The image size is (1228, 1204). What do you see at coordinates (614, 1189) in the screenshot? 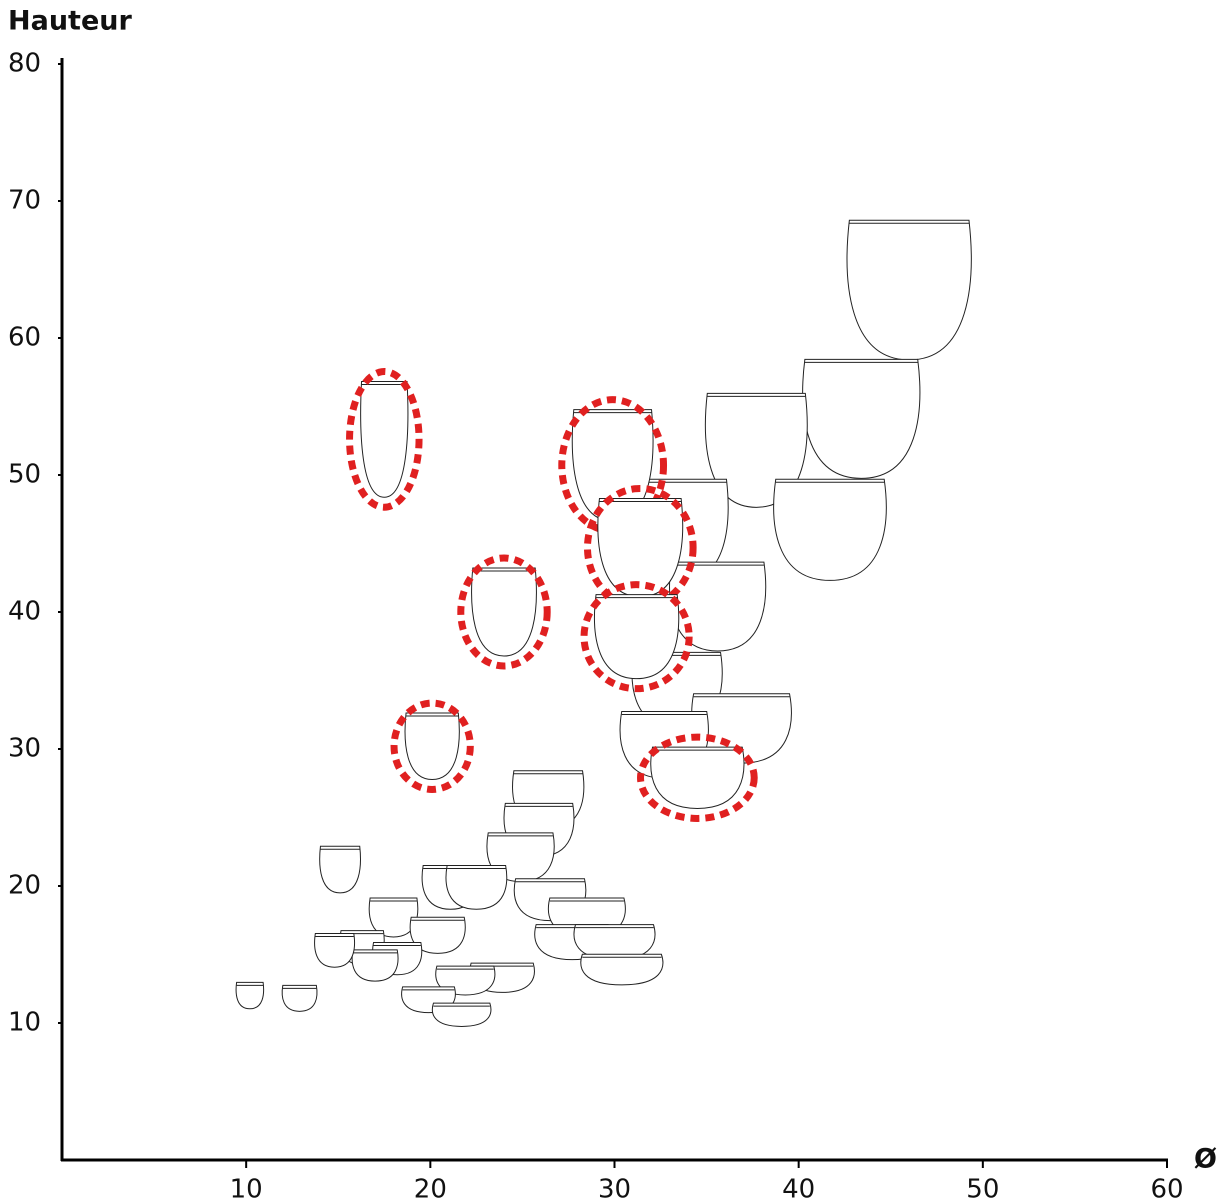
I see `x-tick-label: 30` at bounding box center [614, 1189].